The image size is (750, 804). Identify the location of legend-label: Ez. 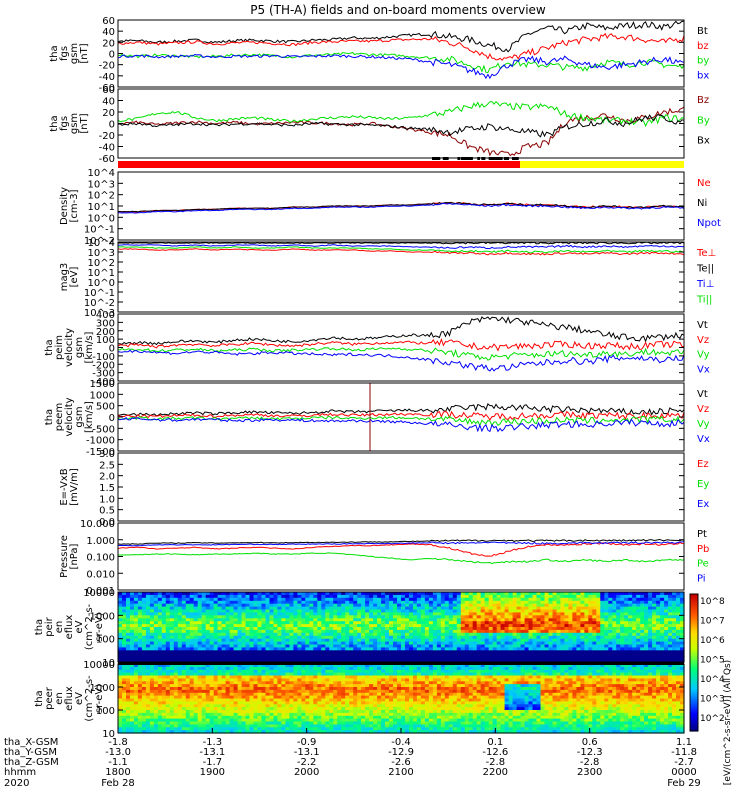
(703, 464).